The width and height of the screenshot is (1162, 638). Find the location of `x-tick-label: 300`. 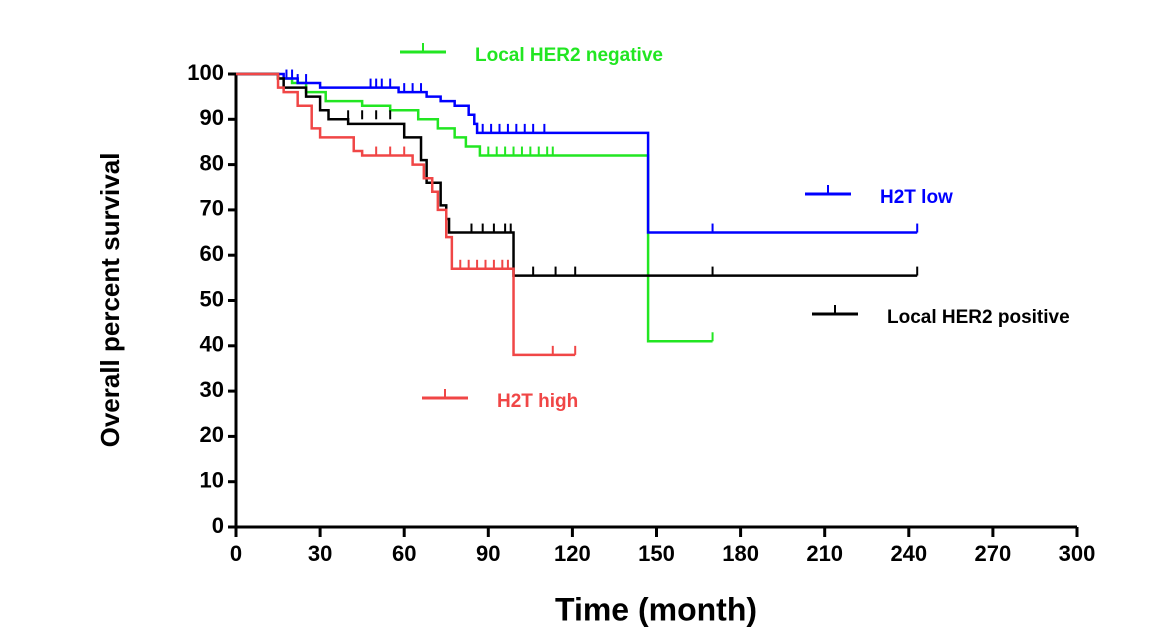

x-tick-label: 300 is located at coordinates (1077, 553).